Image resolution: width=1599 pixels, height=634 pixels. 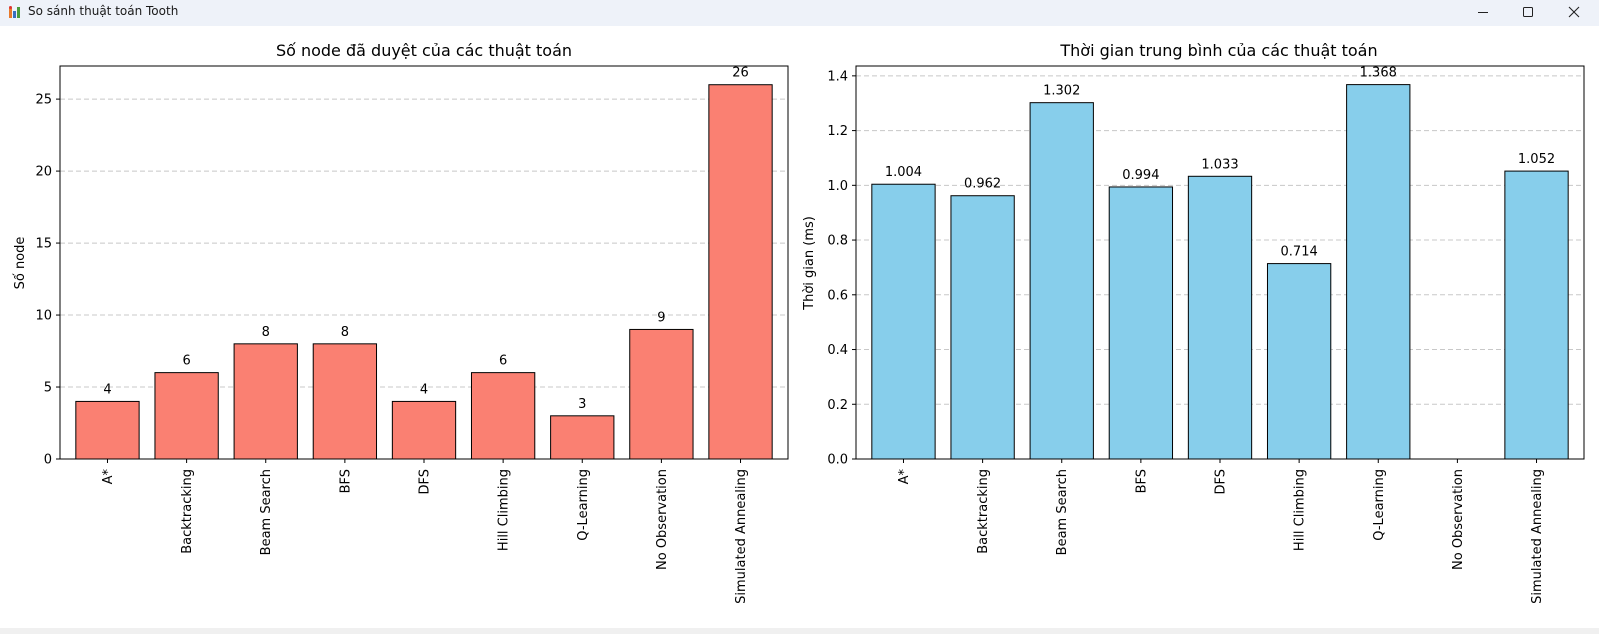 I want to click on app-icon, so click(x=15, y=13).